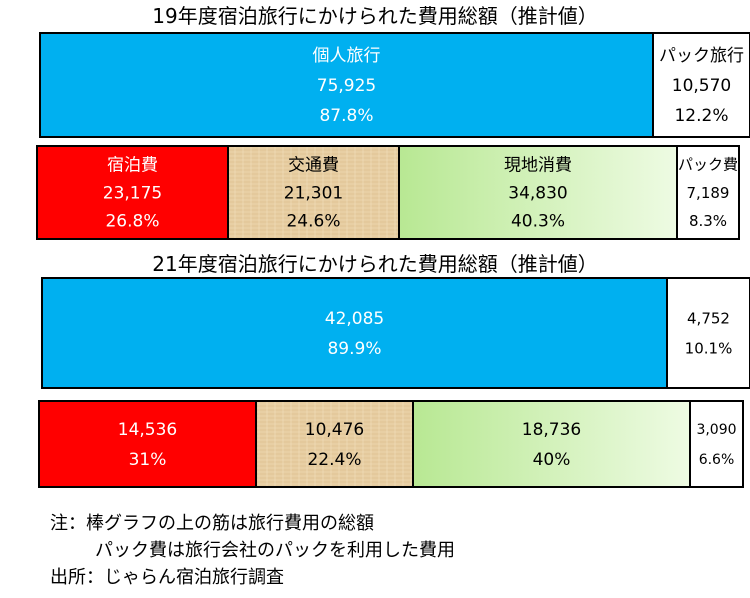  What do you see at coordinates (716, 430) in the screenshot?
I see `data-label-value: 3,090` at bounding box center [716, 430].